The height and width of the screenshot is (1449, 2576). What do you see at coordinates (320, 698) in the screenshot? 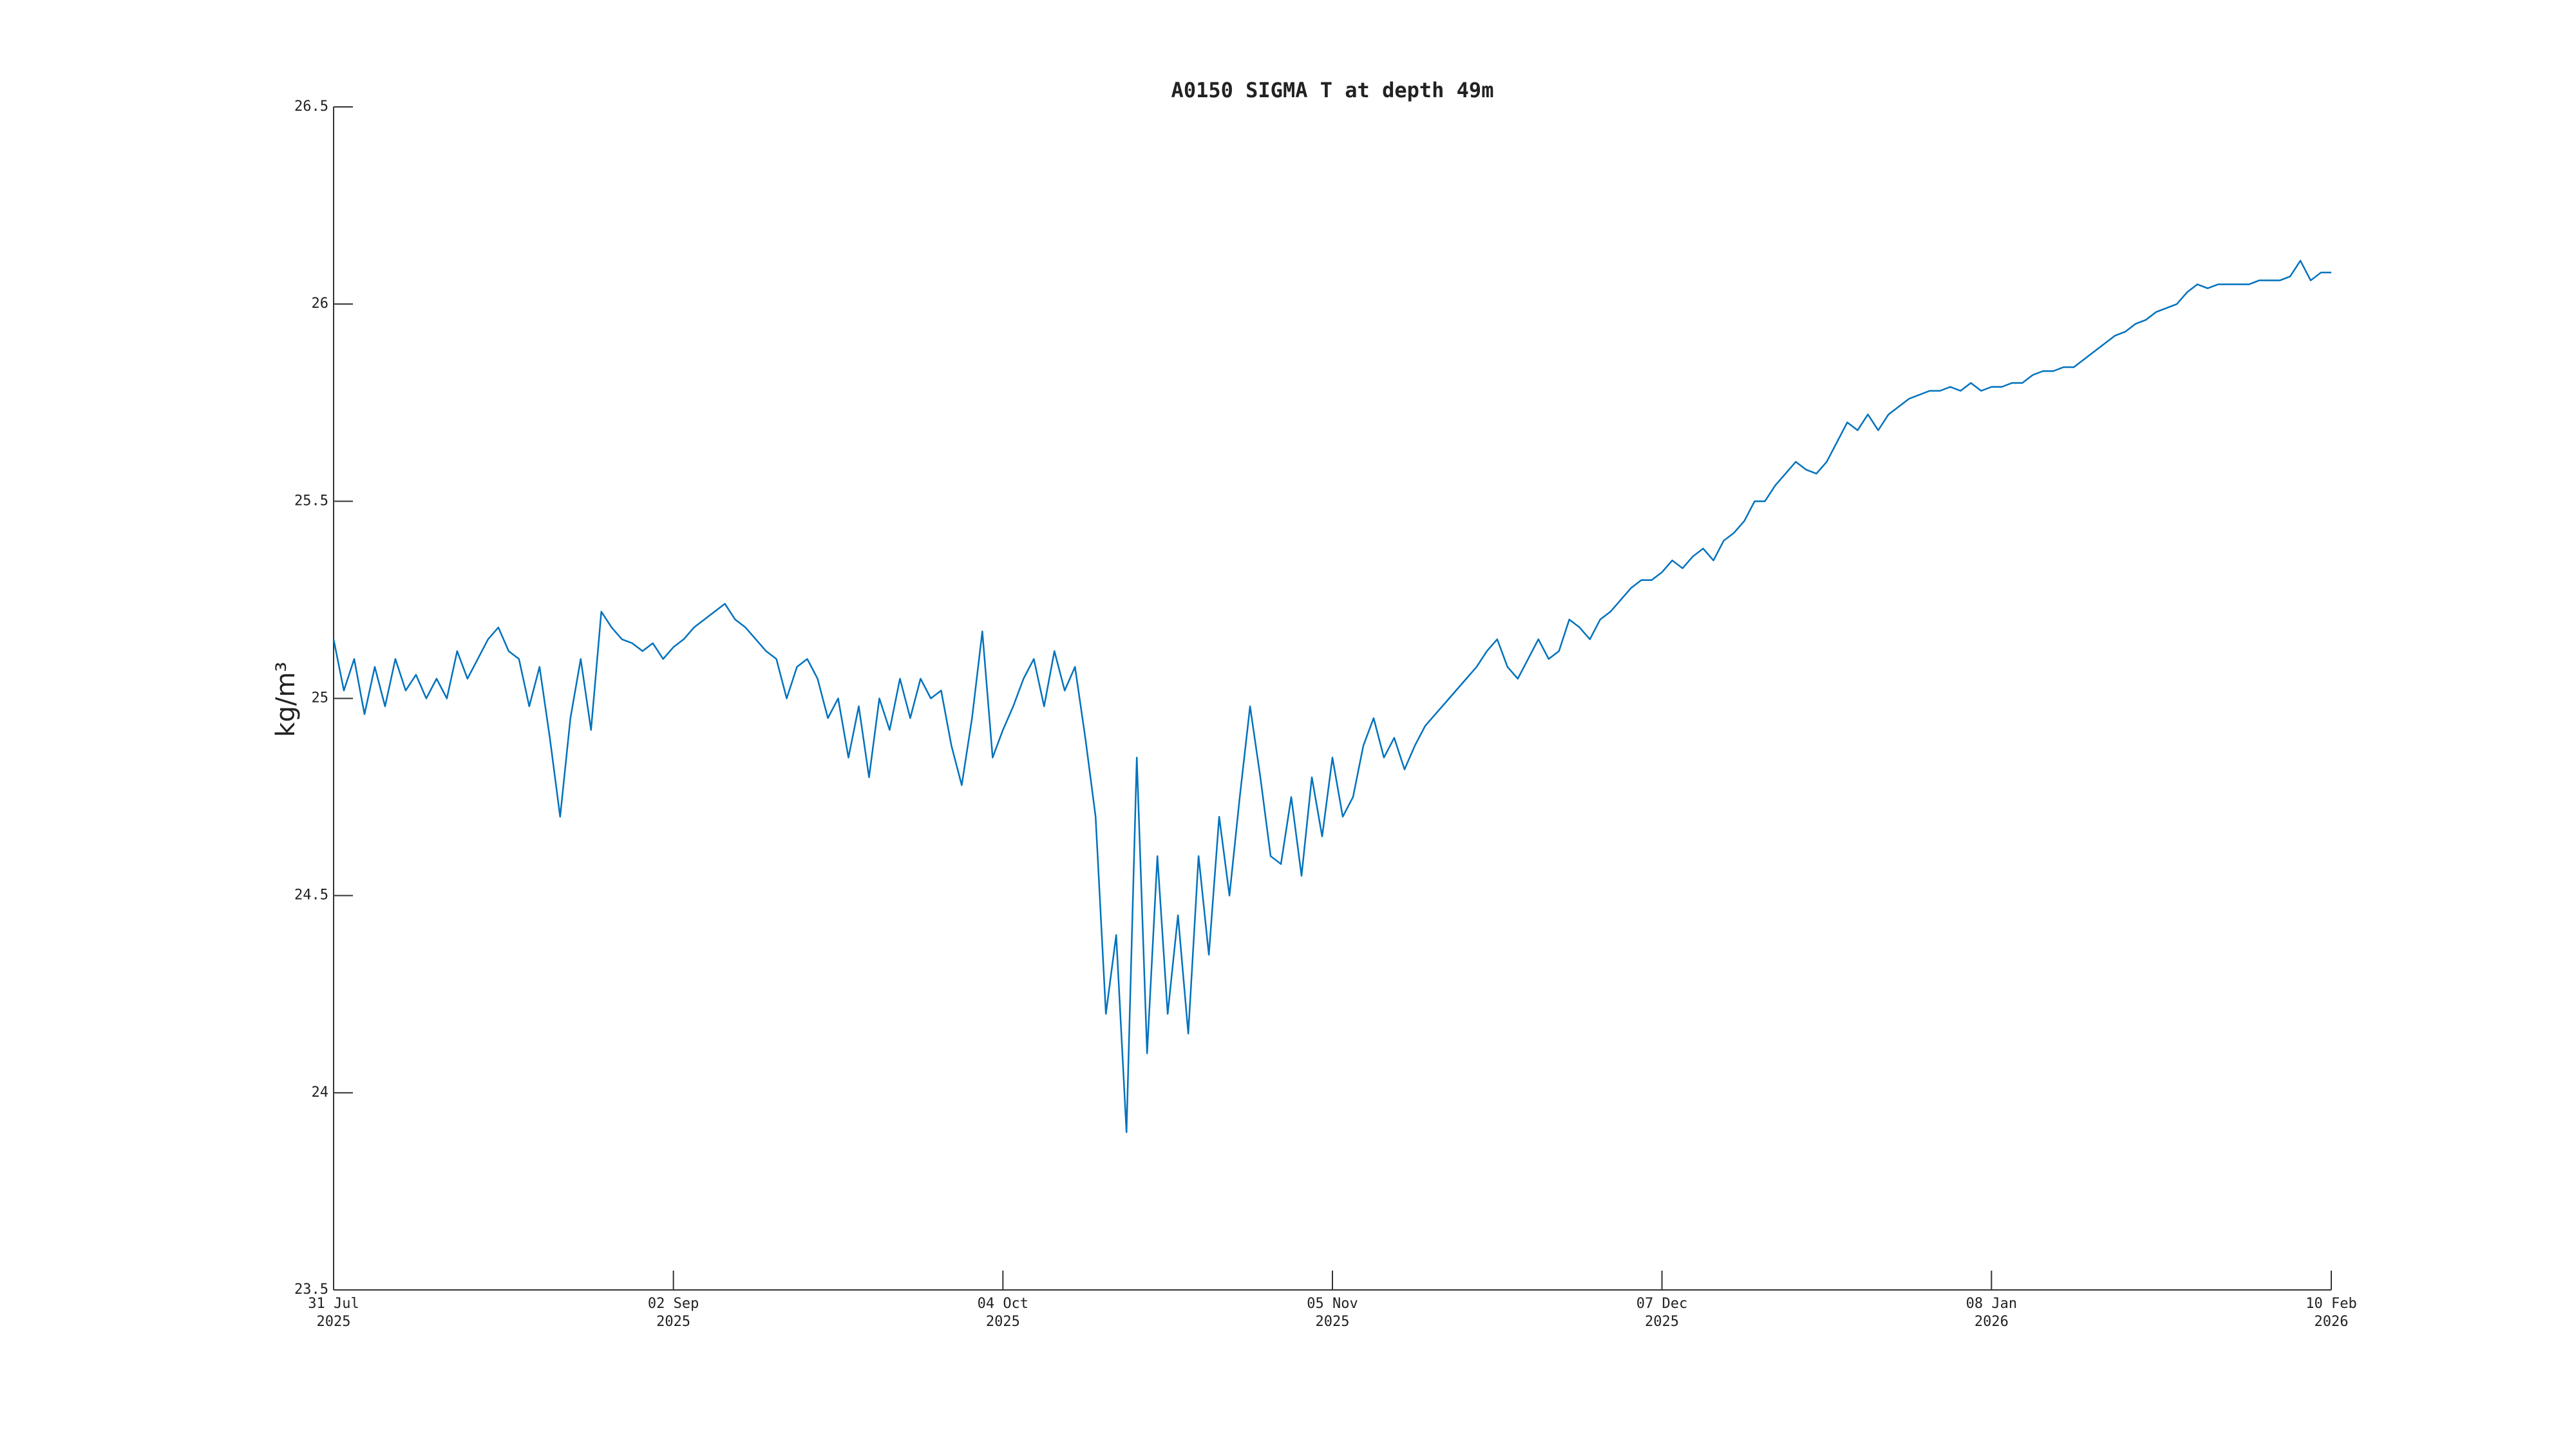
I see `y-tick-label: 25` at bounding box center [320, 698].